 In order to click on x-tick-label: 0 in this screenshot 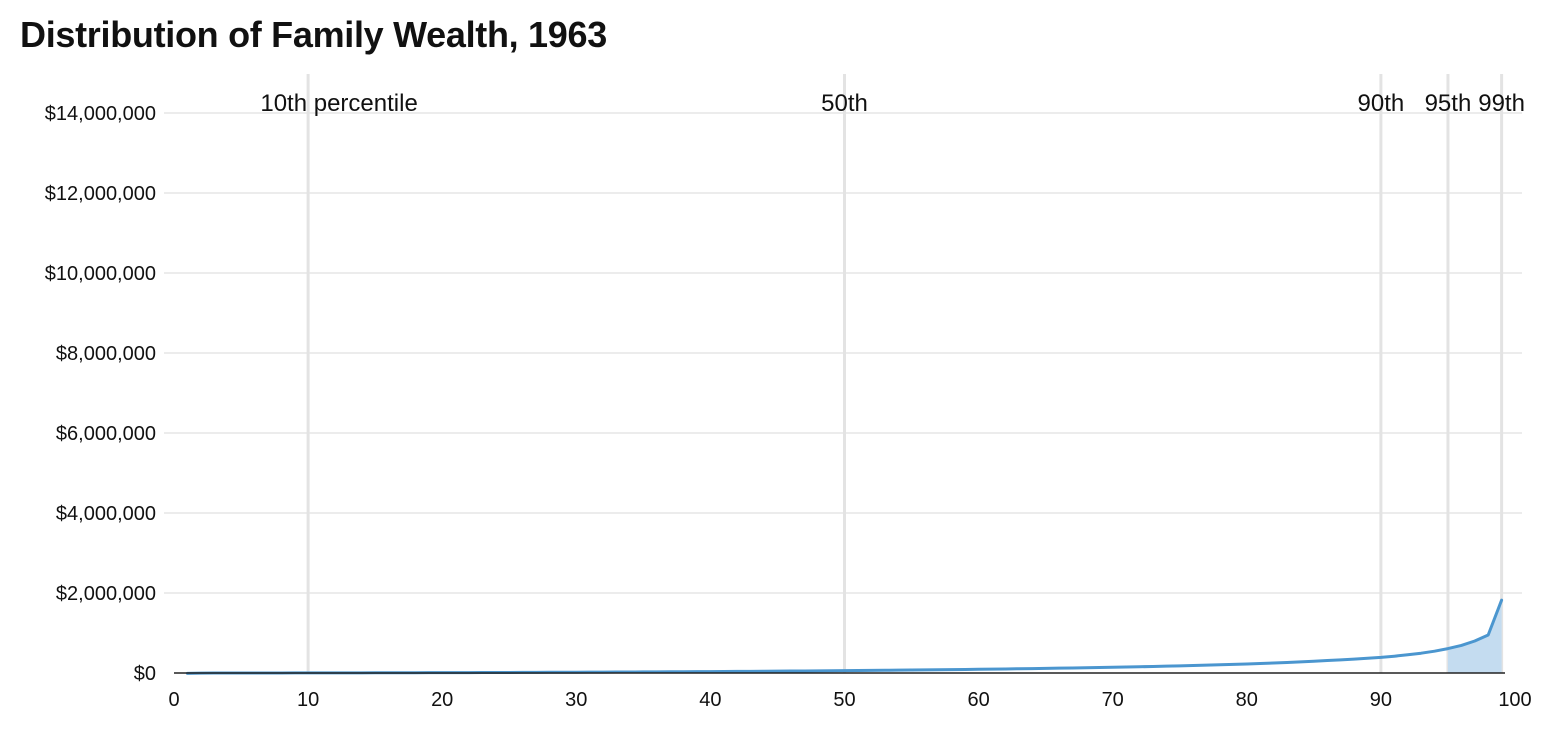, I will do `click(173, 700)`.